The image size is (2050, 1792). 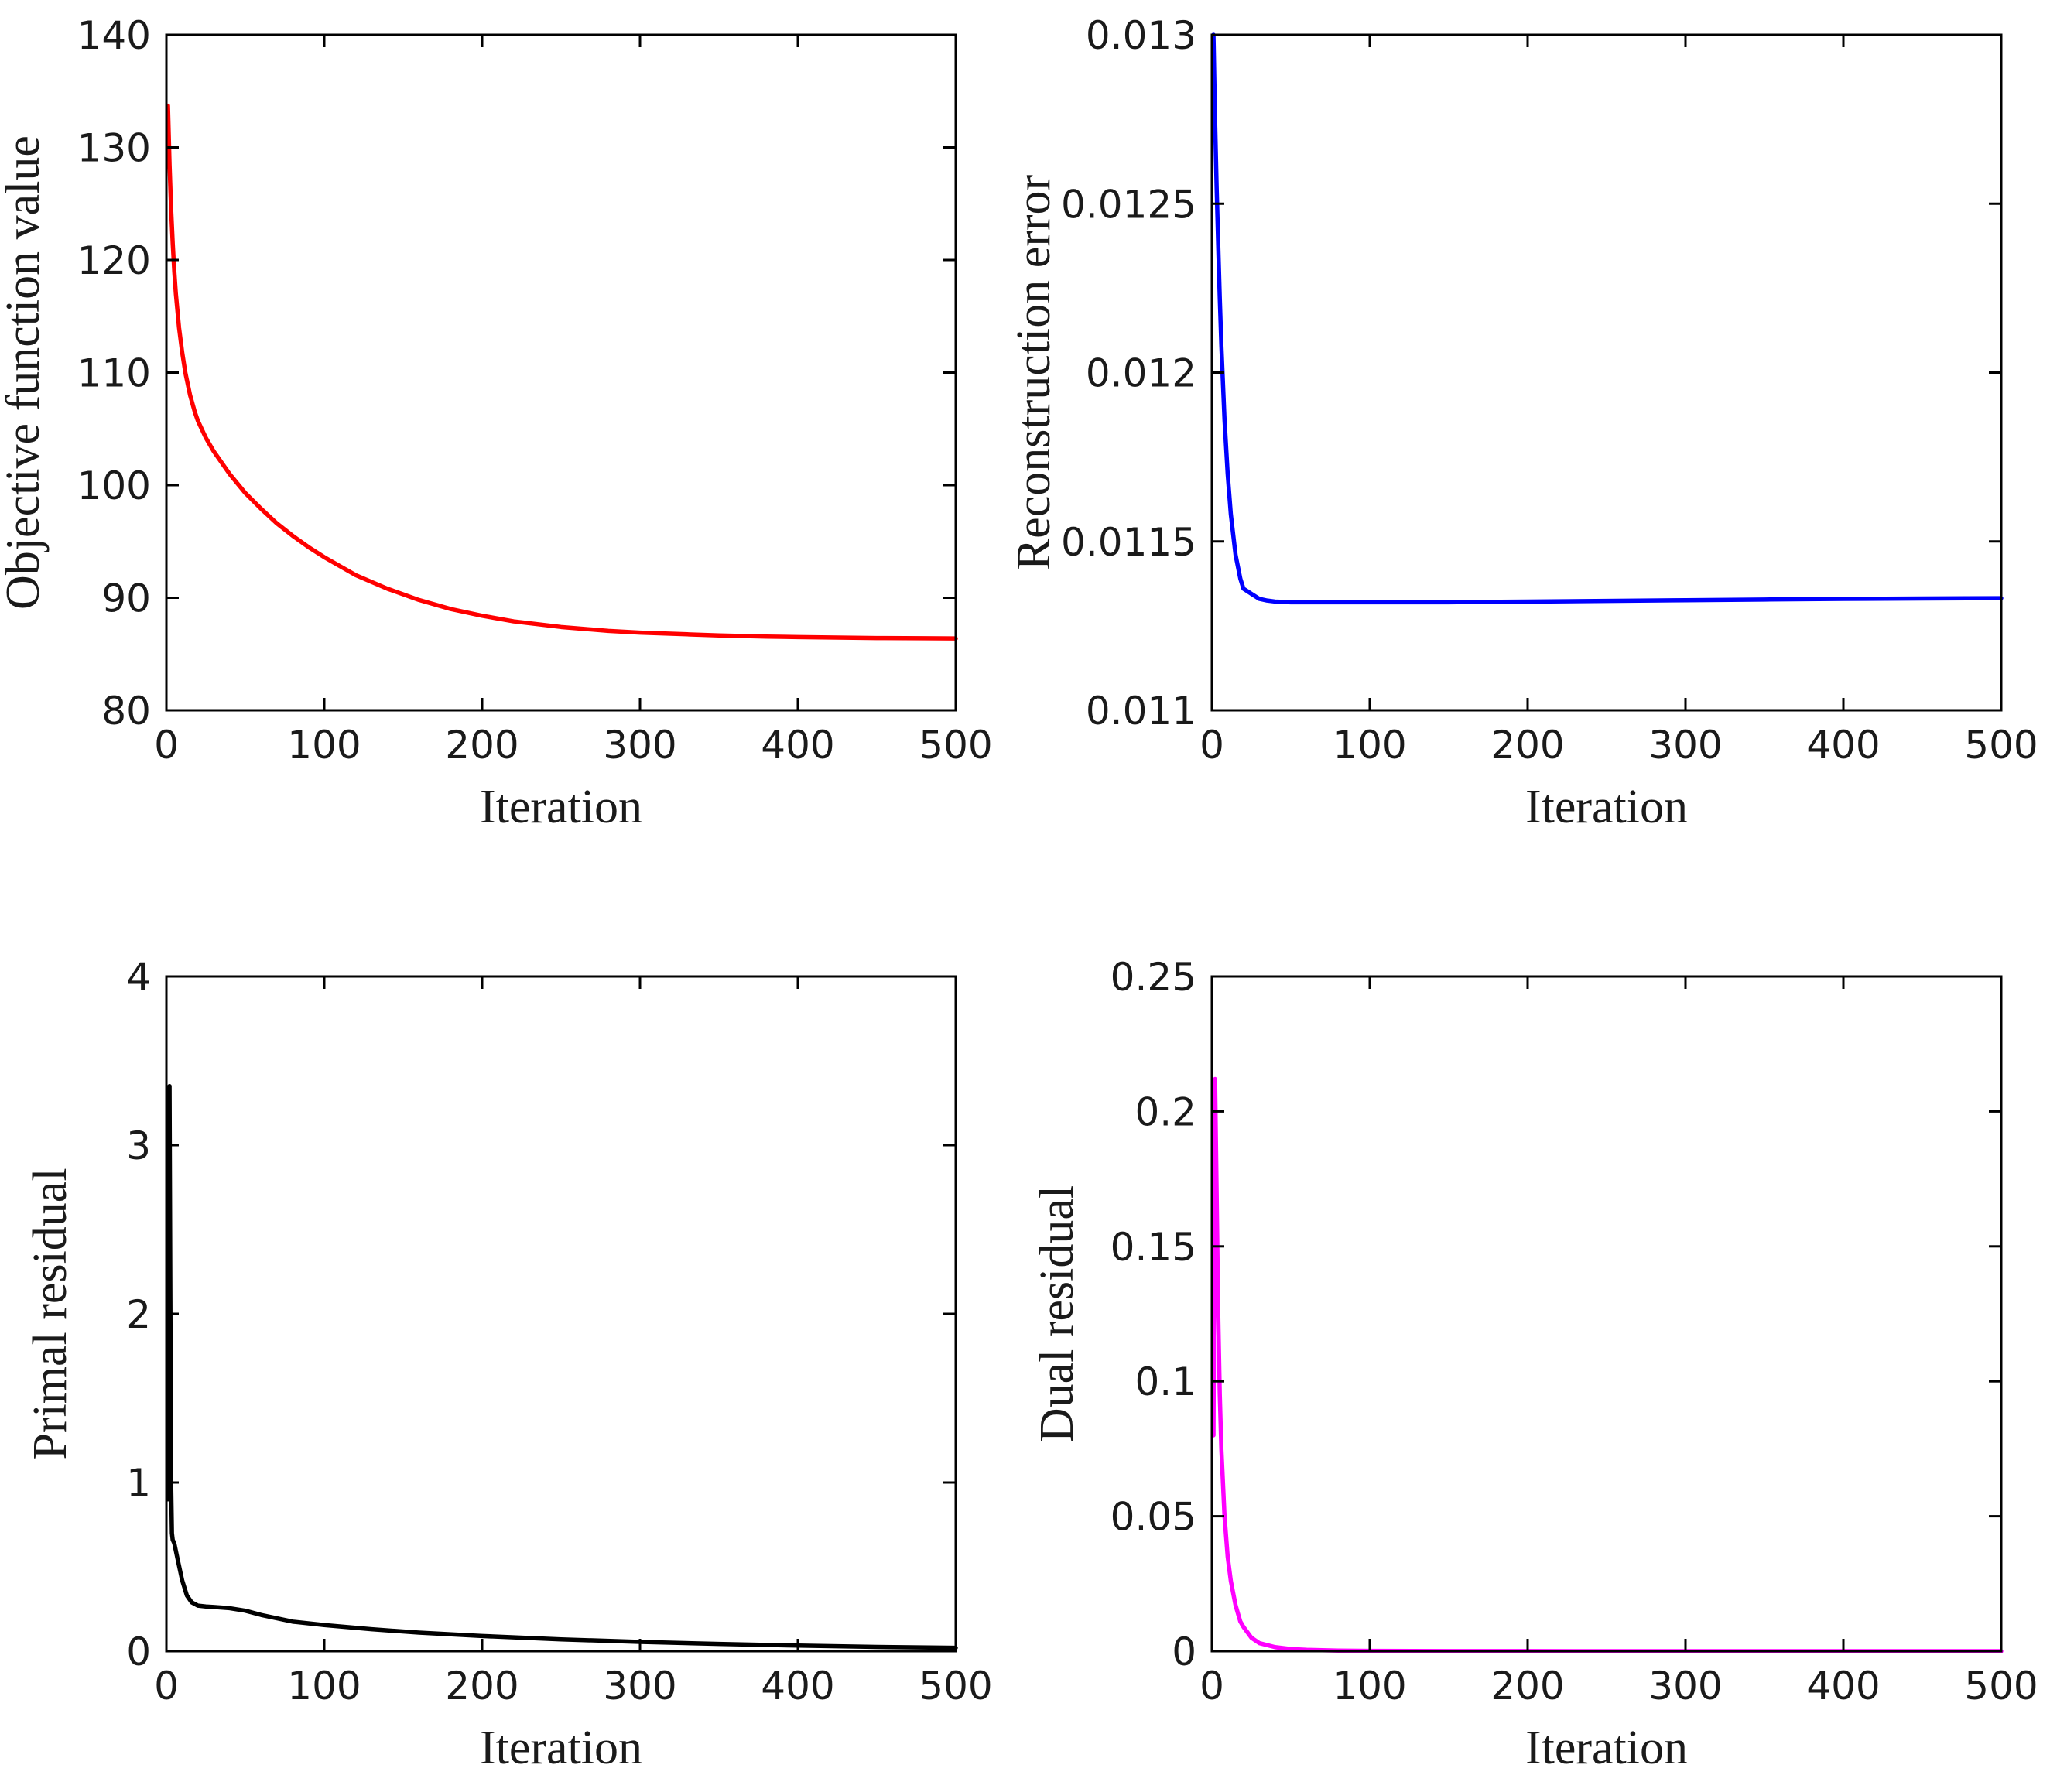 What do you see at coordinates (114, 148) in the screenshot?
I see `y-tick-label: 130` at bounding box center [114, 148].